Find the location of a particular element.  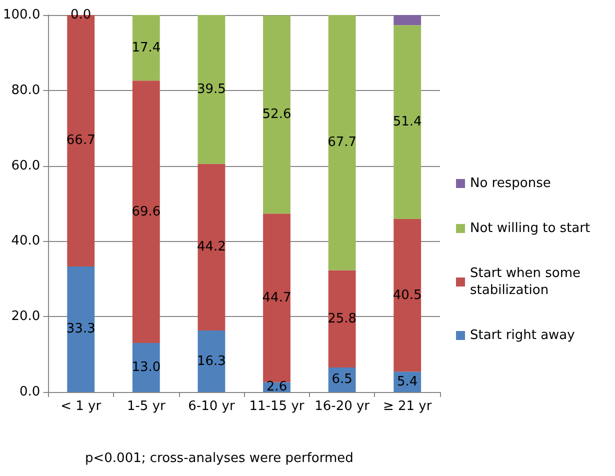

data-label: 51.4 is located at coordinates (407, 122).